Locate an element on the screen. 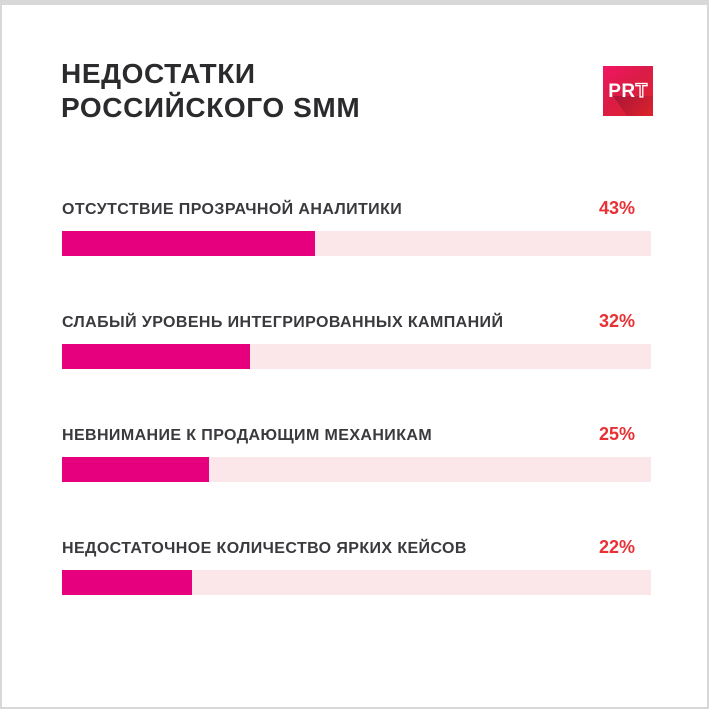 The image size is (709, 709). prt-logo: PRT is located at coordinates (628, 91).